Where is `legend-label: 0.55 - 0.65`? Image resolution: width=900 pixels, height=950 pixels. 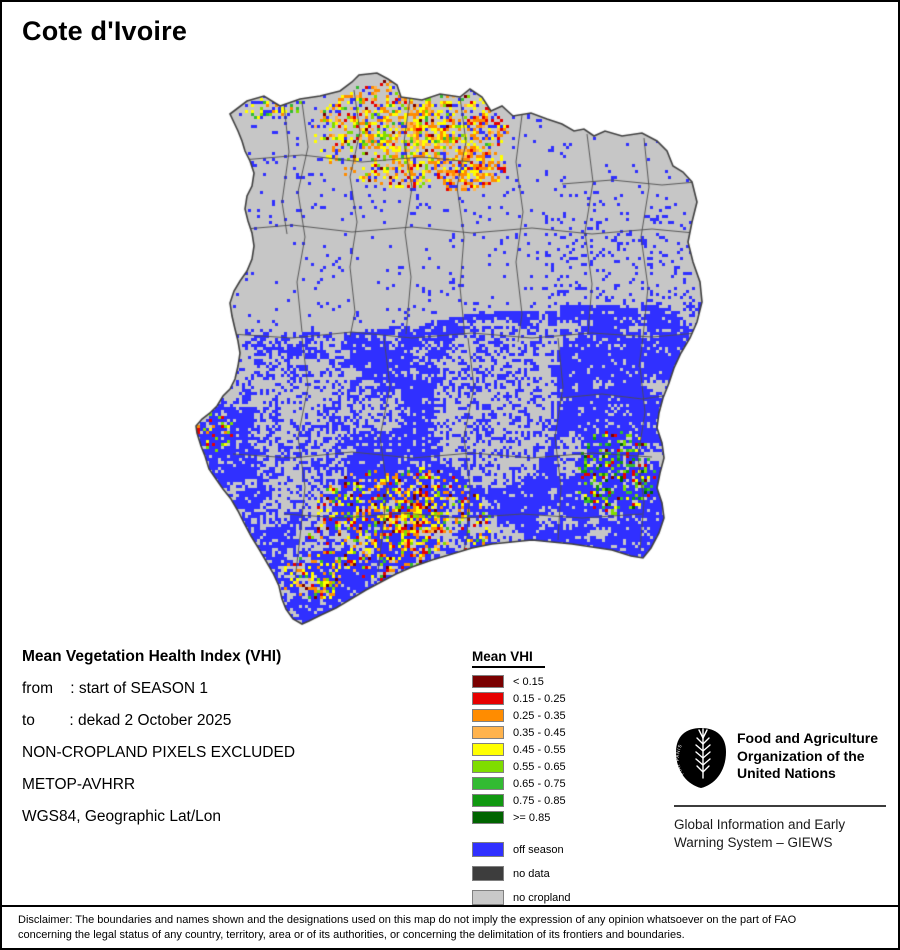 legend-label: 0.55 - 0.65 is located at coordinates (539, 766).